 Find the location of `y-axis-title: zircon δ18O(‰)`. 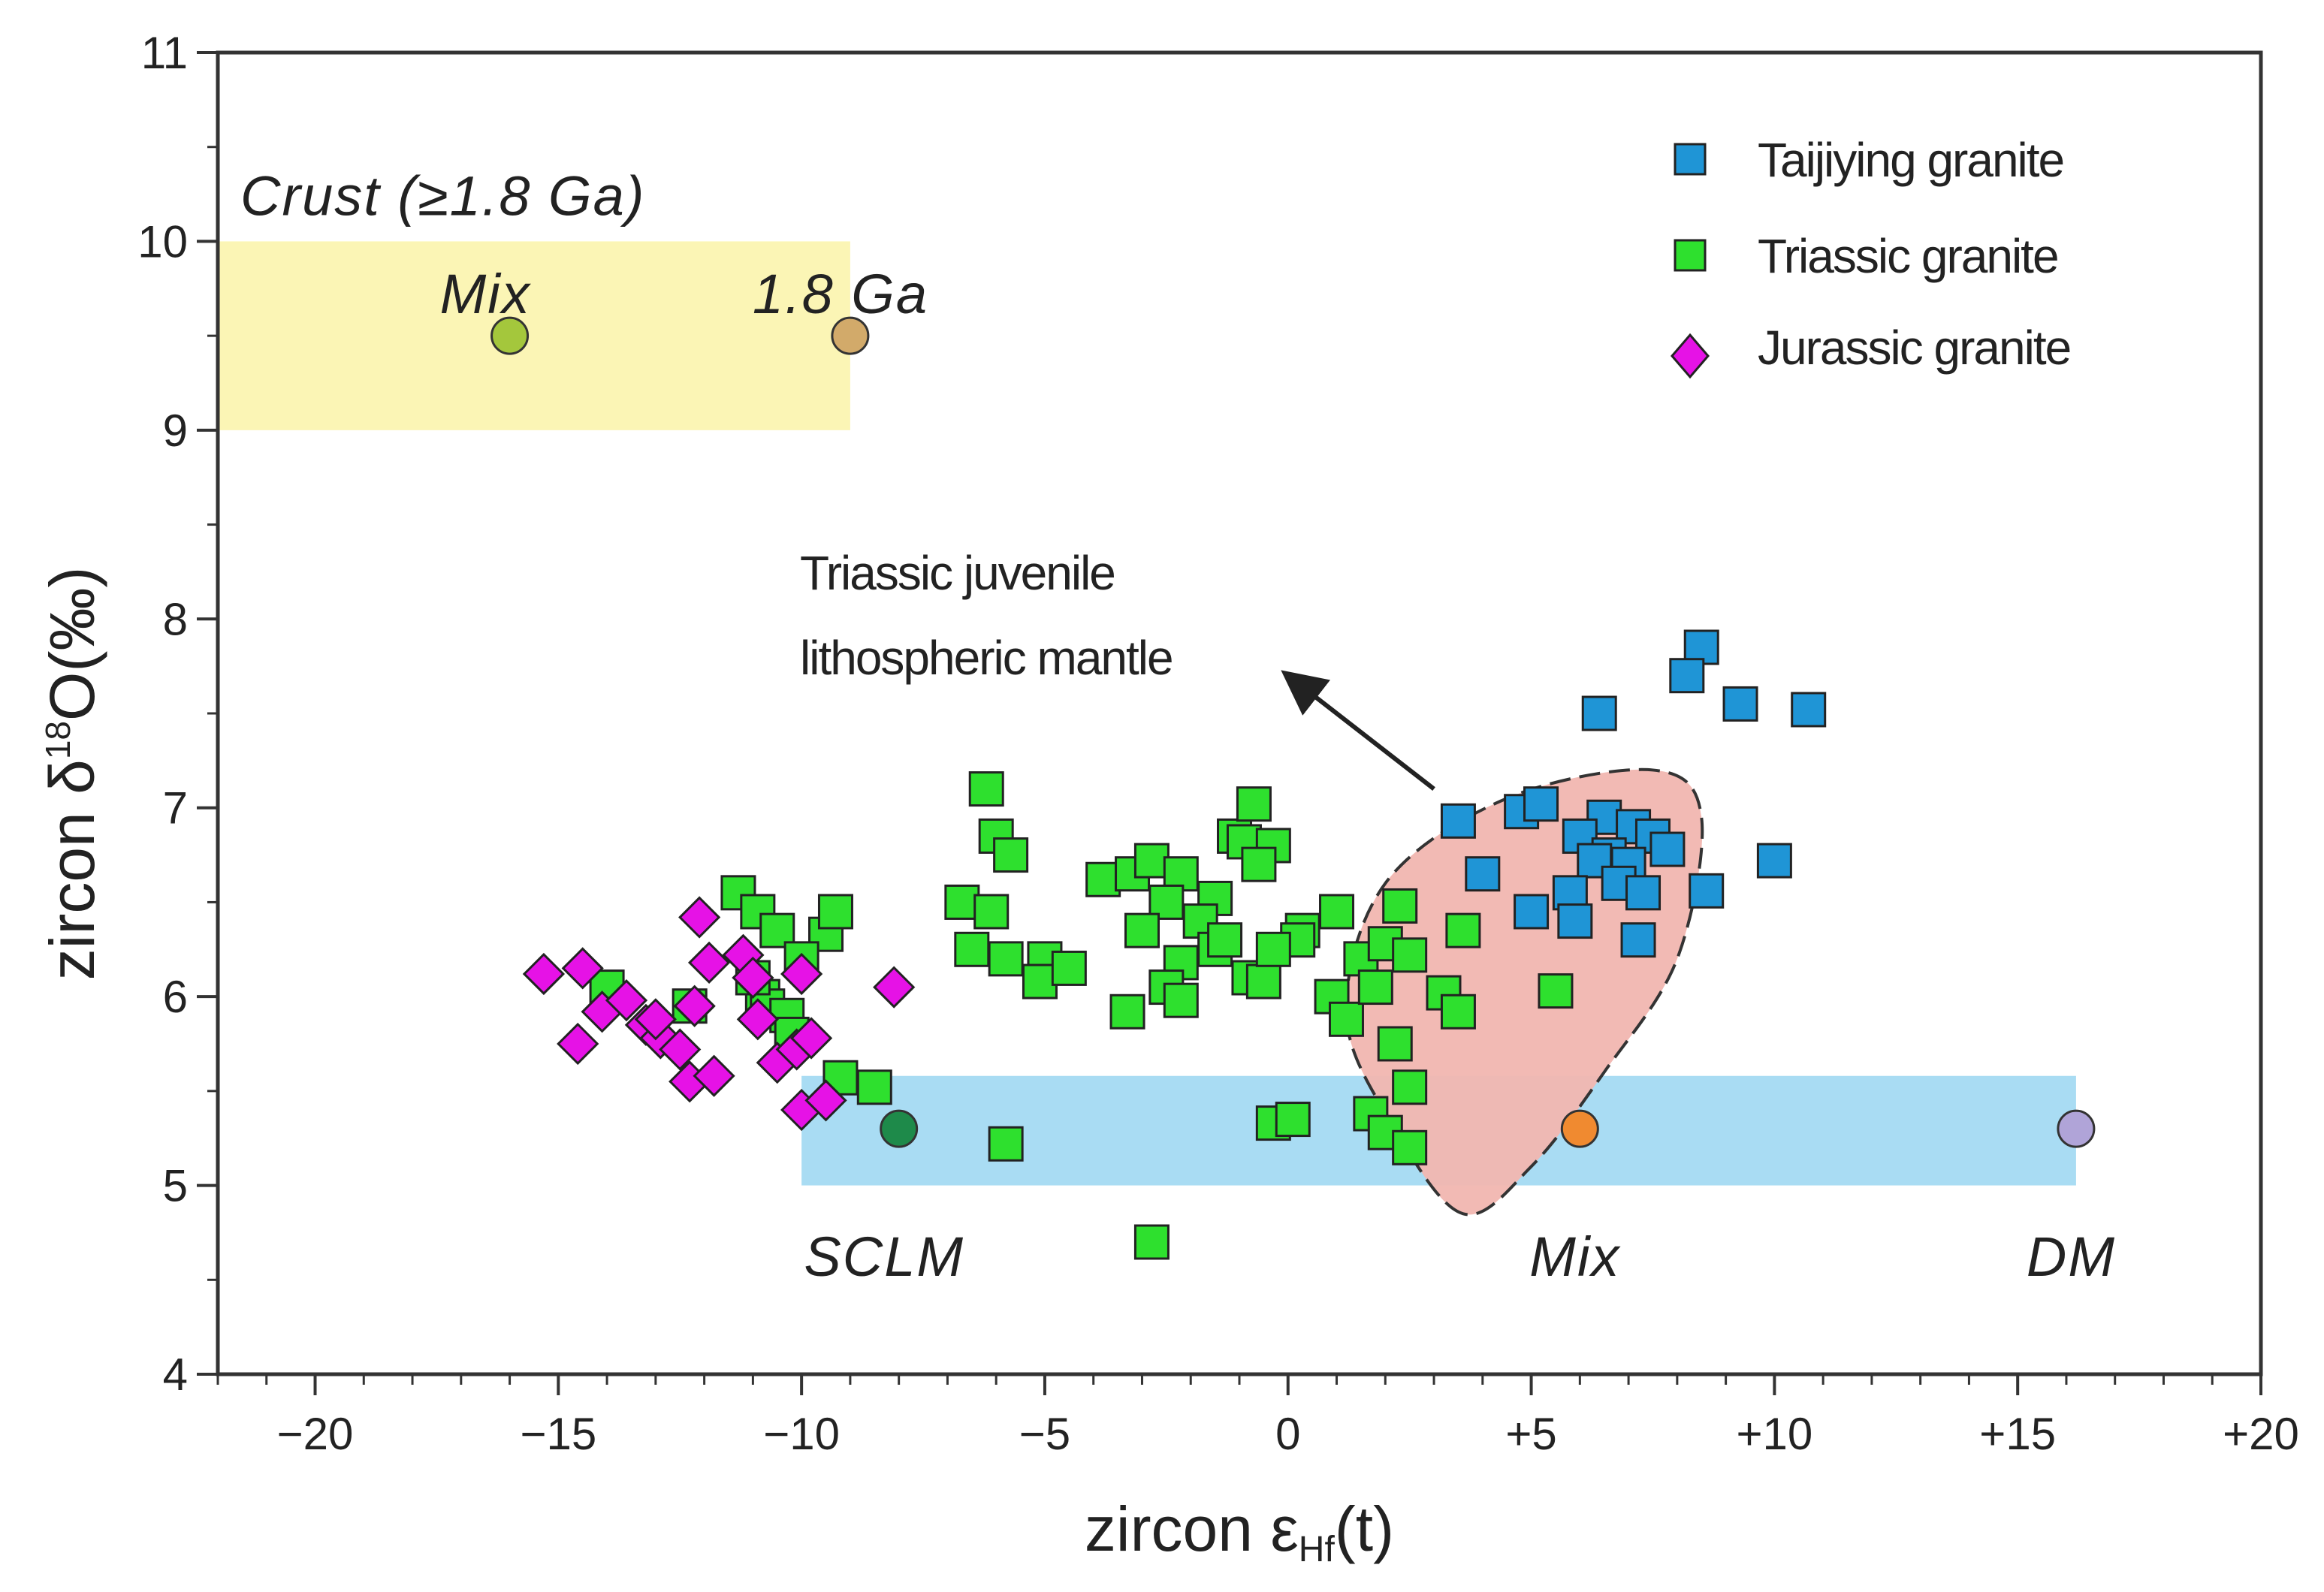

y-axis-title: zircon δ18O(‰) is located at coordinates (72, 774).